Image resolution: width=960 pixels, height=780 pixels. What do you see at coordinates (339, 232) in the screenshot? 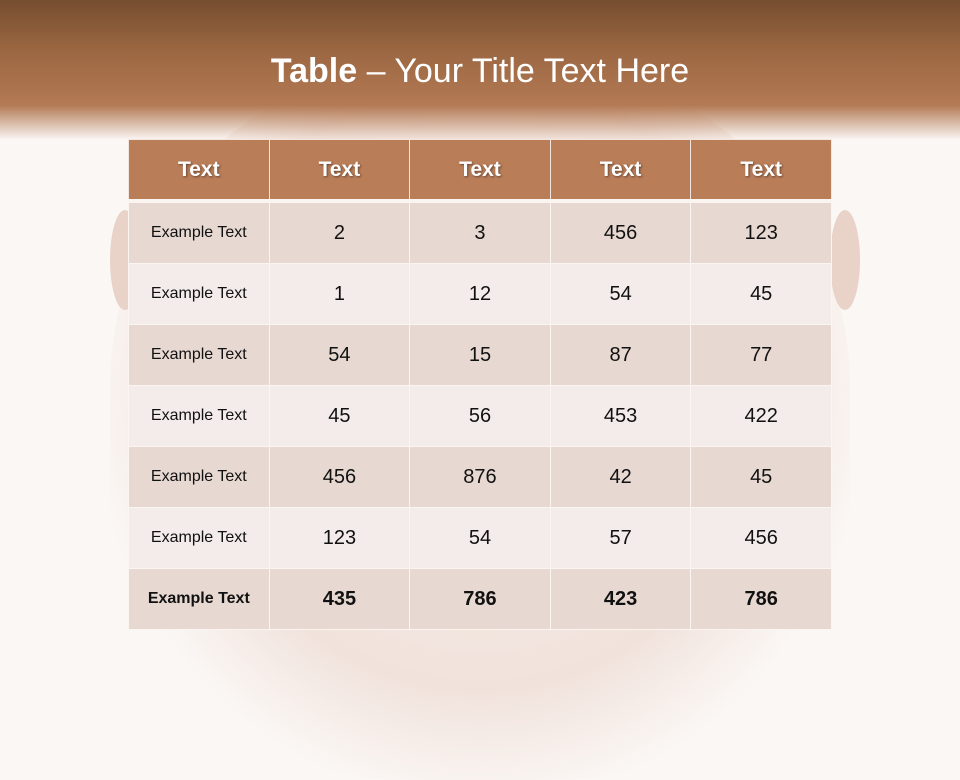
I see `table-cell: 2` at bounding box center [339, 232].